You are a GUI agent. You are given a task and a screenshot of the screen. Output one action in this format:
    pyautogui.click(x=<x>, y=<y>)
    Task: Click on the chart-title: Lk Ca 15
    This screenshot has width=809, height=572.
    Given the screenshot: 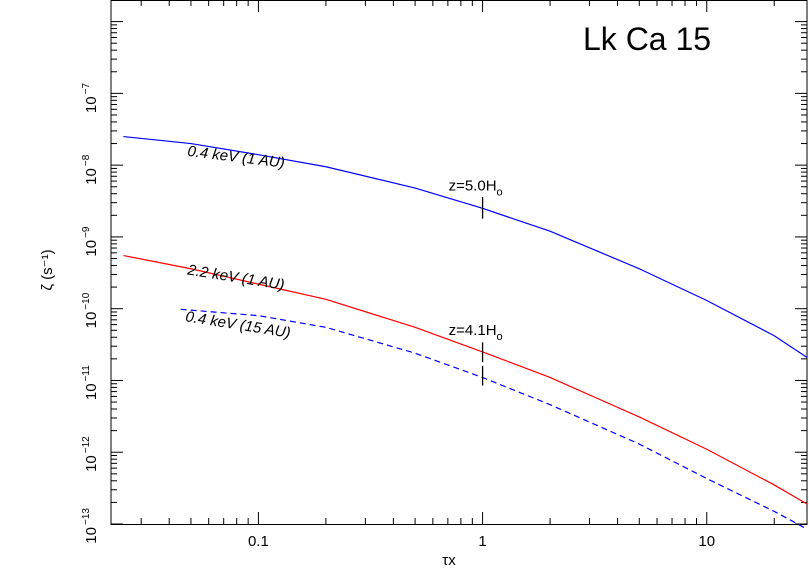 What is the action you would take?
    pyautogui.click(x=647, y=39)
    